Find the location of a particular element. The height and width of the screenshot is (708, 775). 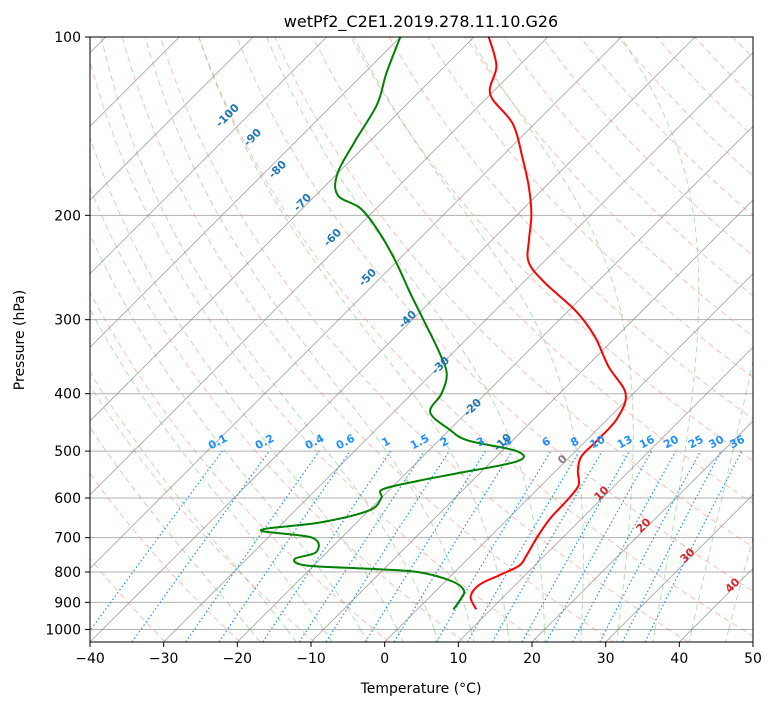

x-tick-label: 20 is located at coordinates (532, 659).